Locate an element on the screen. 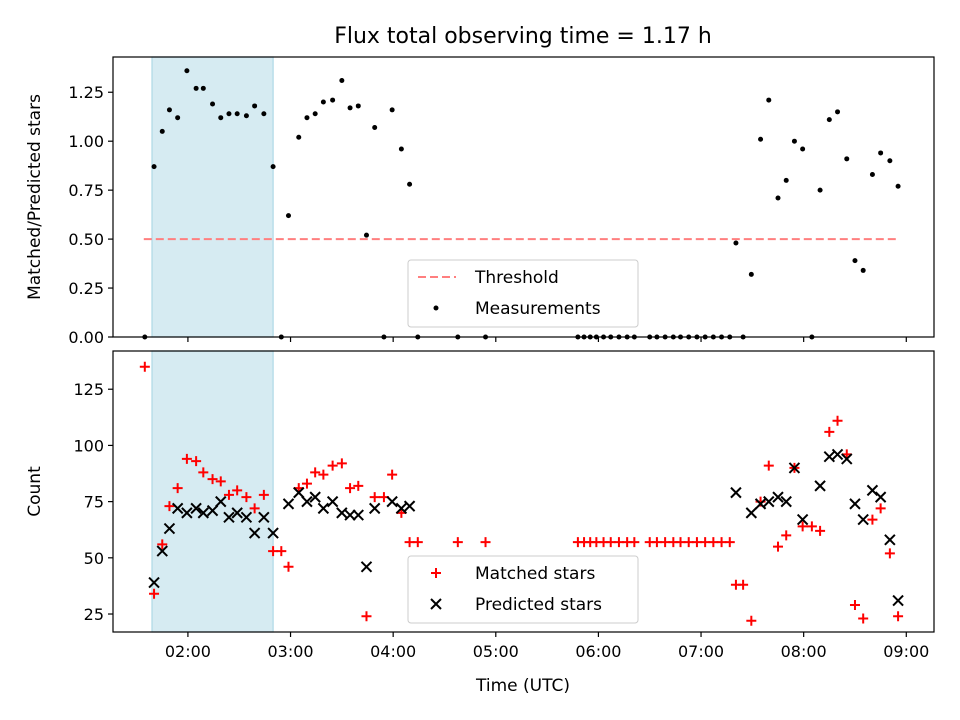  bottom-y-tick-label: 125 is located at coordinates (88, 389).